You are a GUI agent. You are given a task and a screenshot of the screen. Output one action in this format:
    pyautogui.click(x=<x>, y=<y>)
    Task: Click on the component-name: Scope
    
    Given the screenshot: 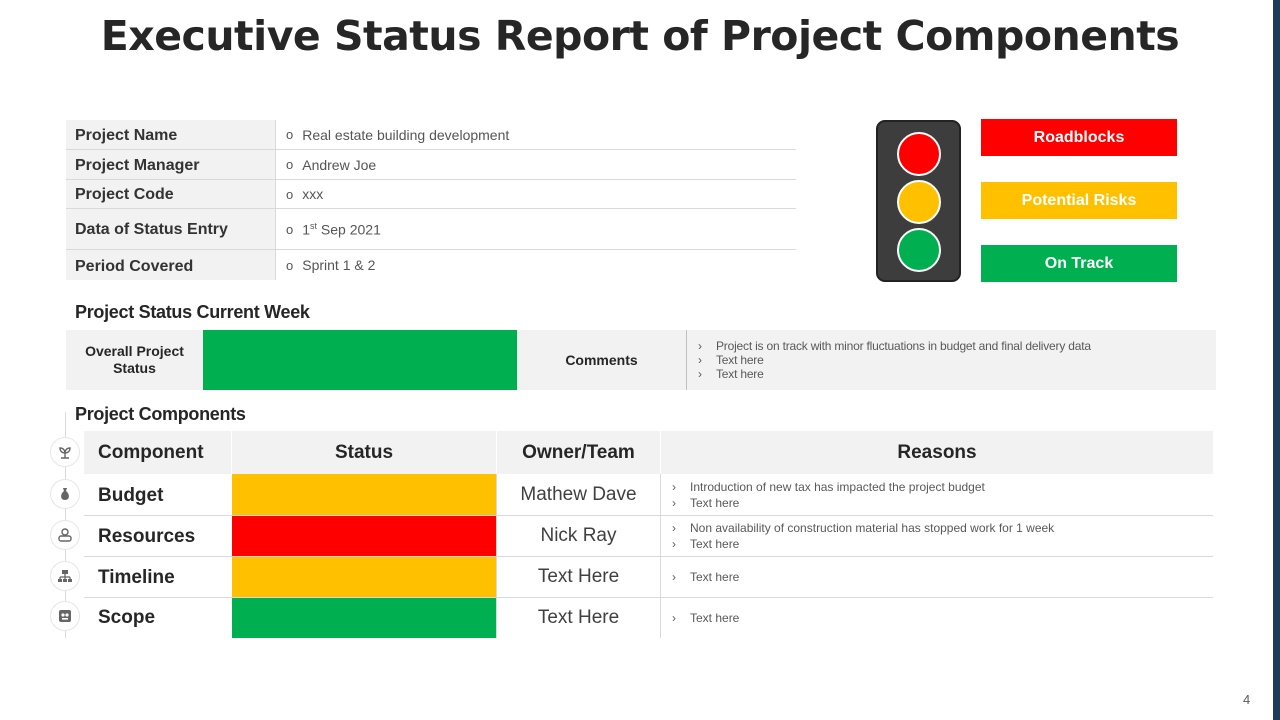 What is the action you would take?
    pyautogui.click(x=127, y=617)
    